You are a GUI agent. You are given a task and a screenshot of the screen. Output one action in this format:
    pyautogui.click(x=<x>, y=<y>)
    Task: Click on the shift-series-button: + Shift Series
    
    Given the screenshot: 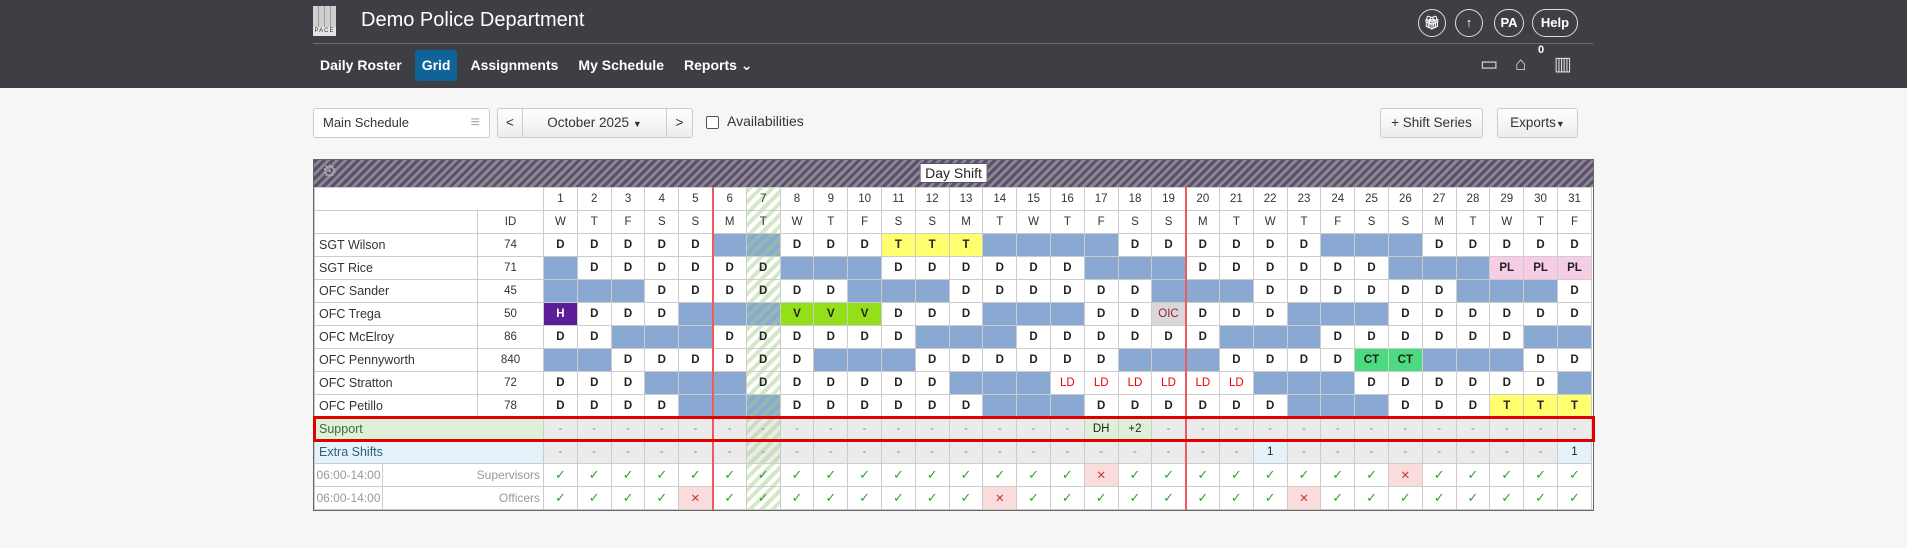 What is the action you would take?
    pyautogui.click(x=1431, y=123)
    